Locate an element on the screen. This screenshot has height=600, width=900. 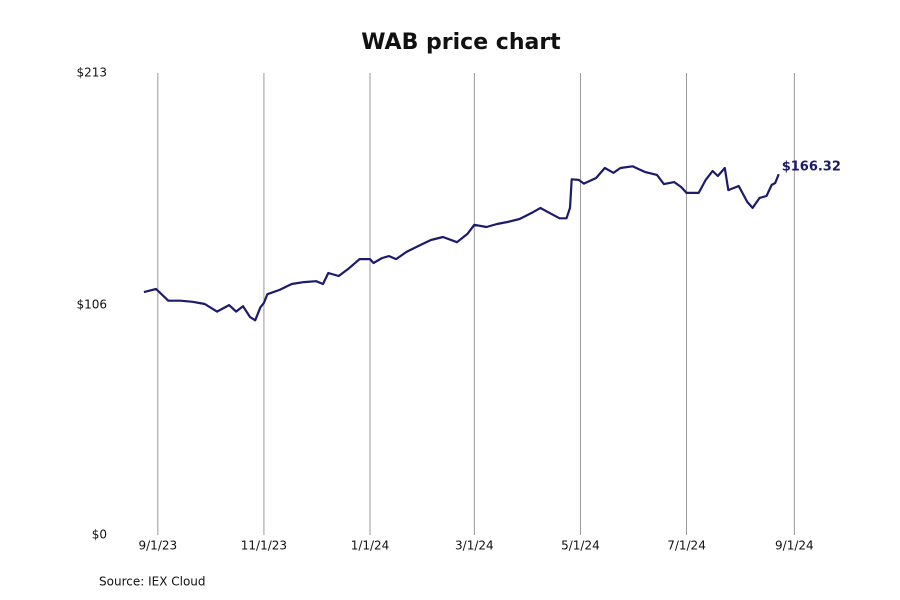
x-tick-label: 1/1/24 is located at coordinates (370, 546).